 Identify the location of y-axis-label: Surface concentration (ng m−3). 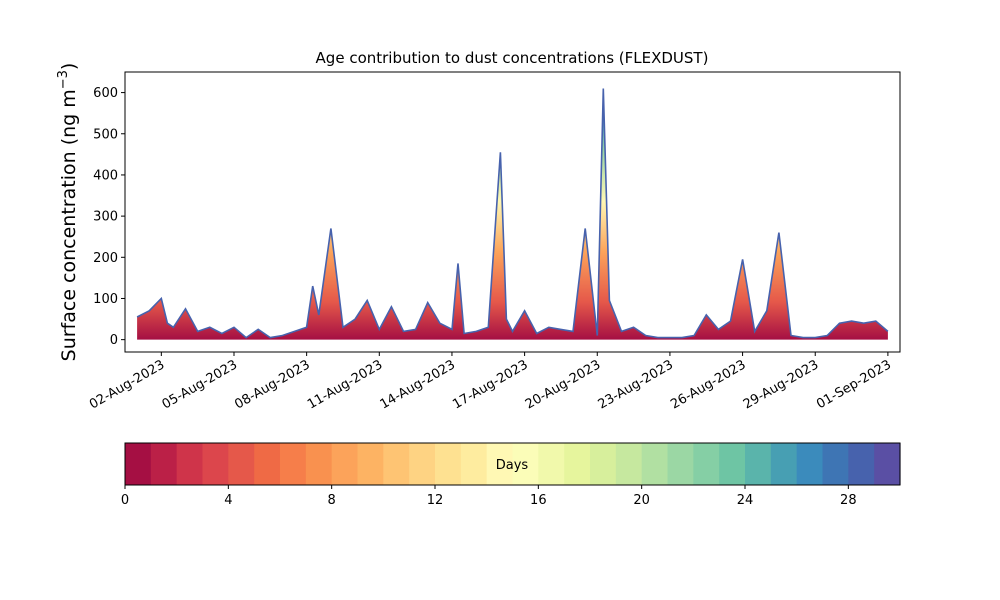
(68, 212).